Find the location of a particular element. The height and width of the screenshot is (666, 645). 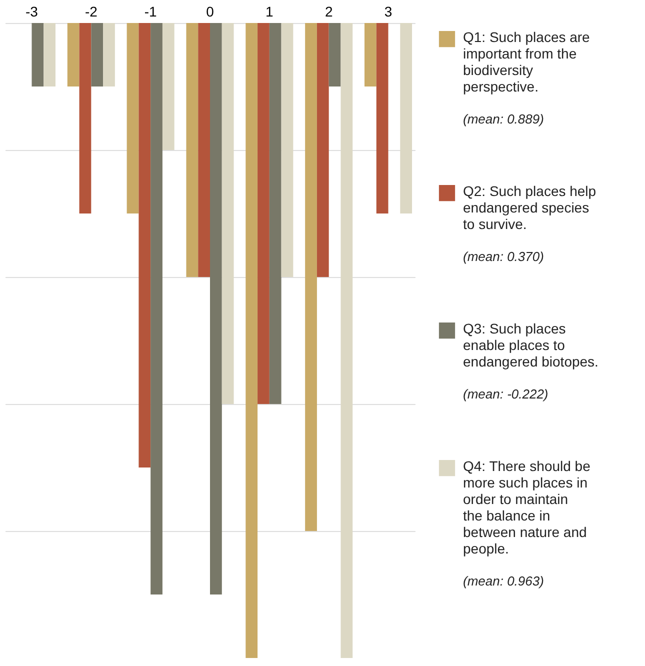

x-tick-label: 2 is located at coordinates (328, 12).